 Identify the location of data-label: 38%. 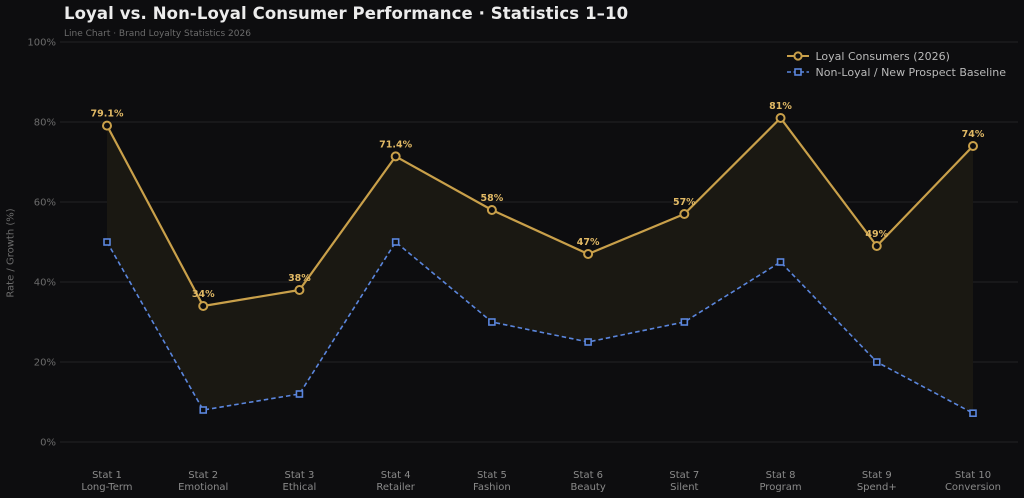
(299, 278).